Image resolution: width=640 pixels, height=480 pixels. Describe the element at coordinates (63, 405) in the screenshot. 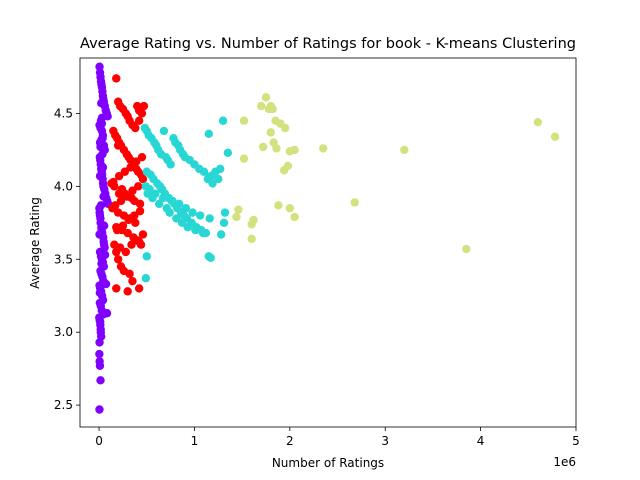

I see `y-tick-label: 2.5` at that location.